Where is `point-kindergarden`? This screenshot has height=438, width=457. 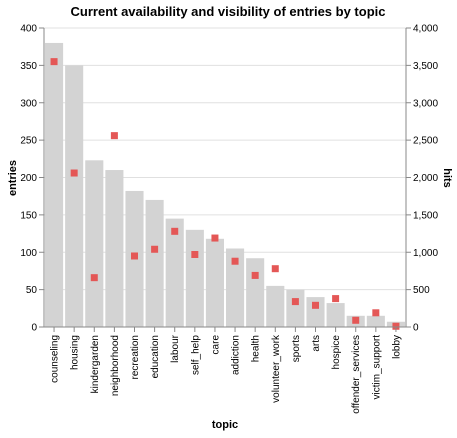 point-kindergarden is located at coordinates (94, 278).